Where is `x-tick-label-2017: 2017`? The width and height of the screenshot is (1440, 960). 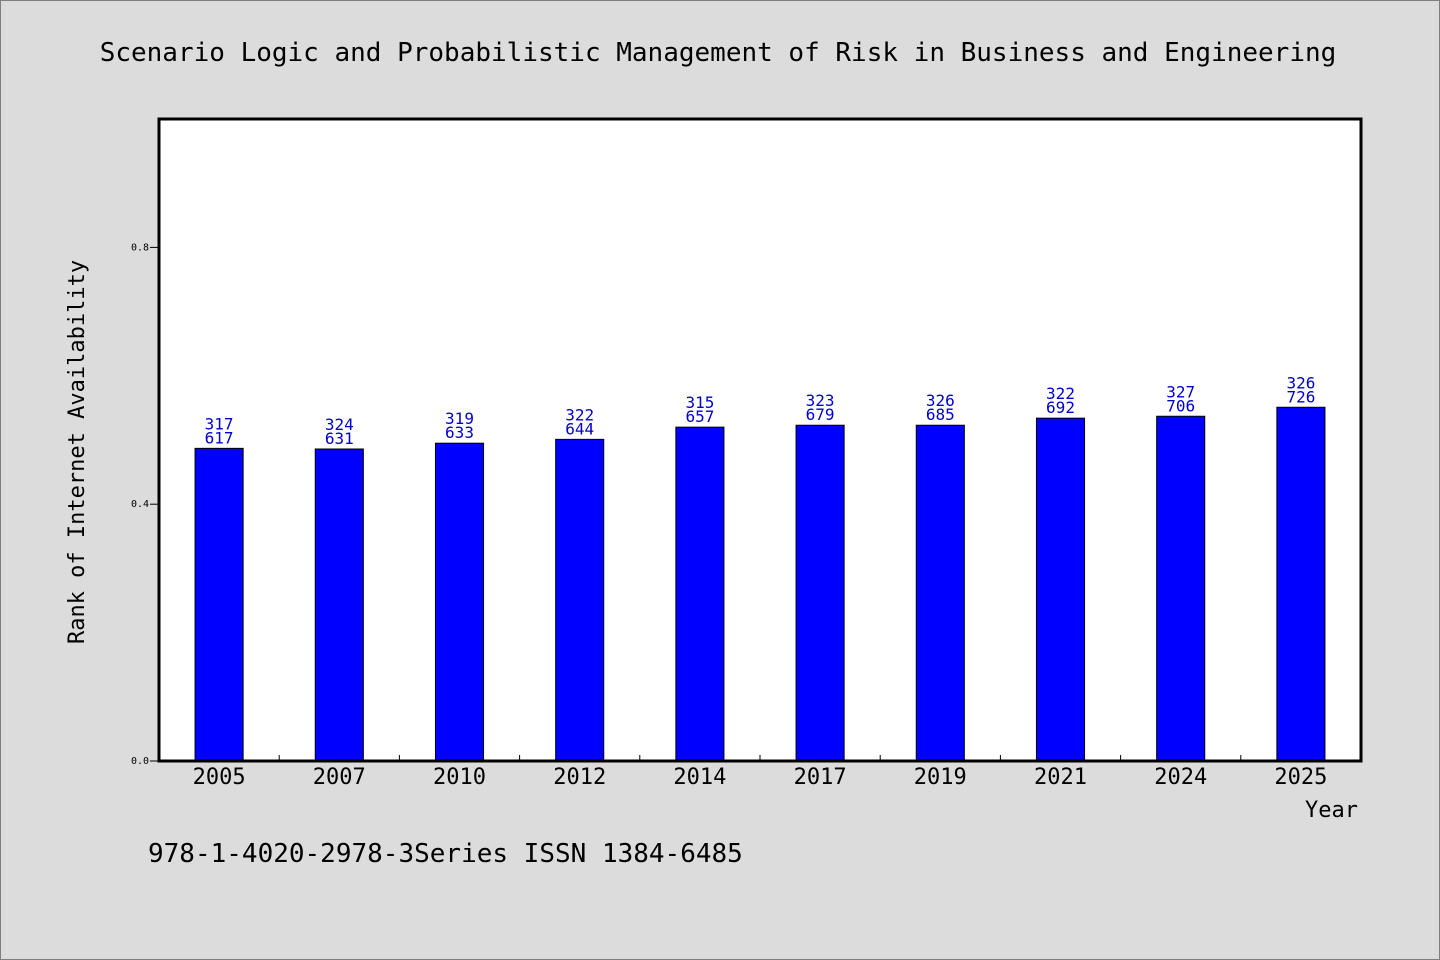
x-tick-label-2017: 2017 is located at coordinates (820, 777).